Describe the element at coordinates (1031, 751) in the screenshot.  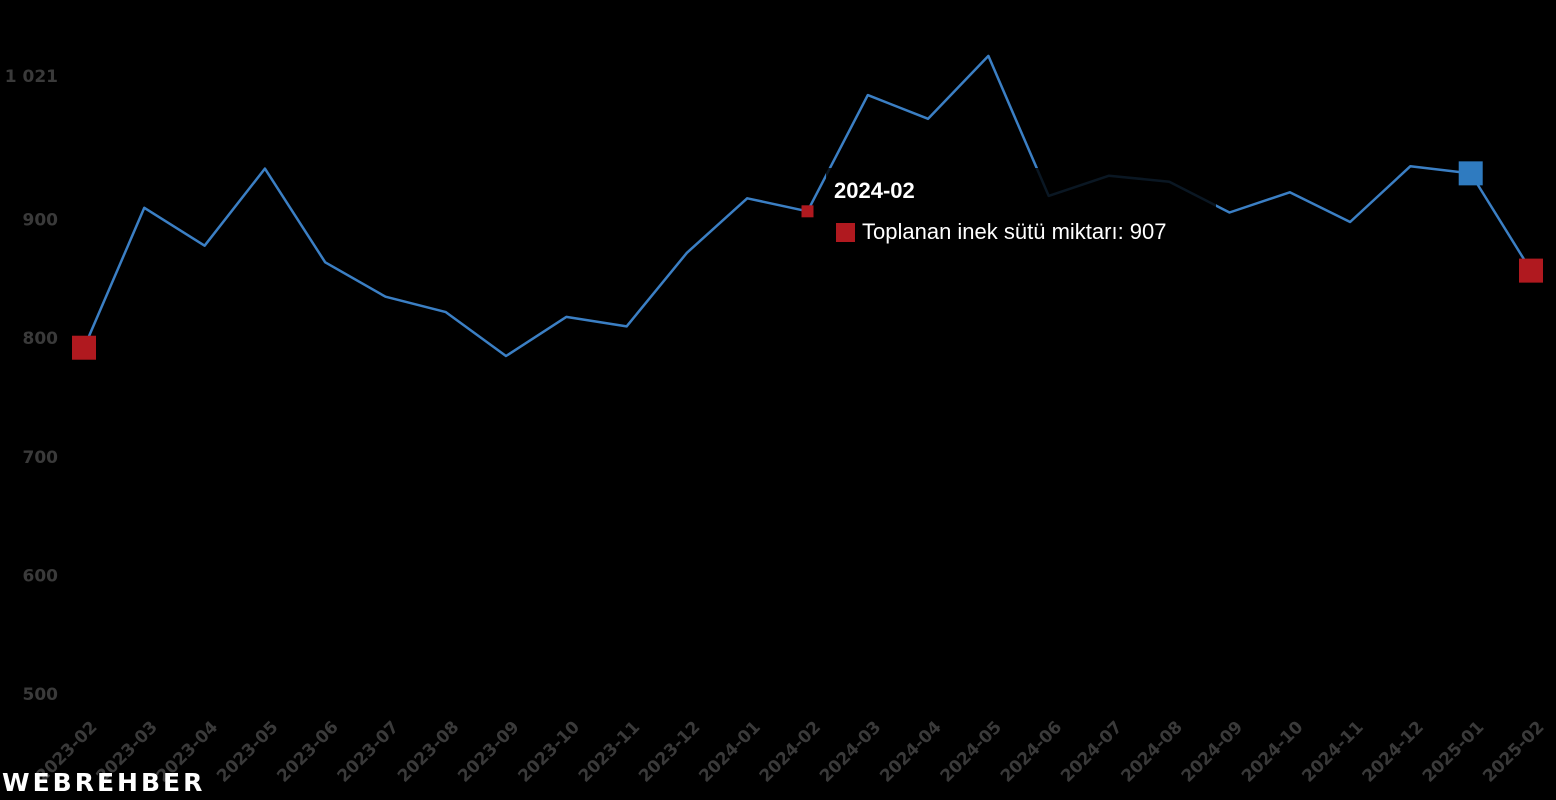
I see `x-tick-label: 2024-06` at that location.